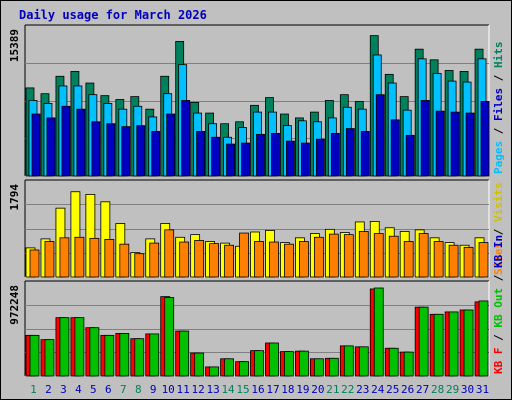 The image size is (512, 400). I want to click on x-tick-label: 4, so click(78, 389).